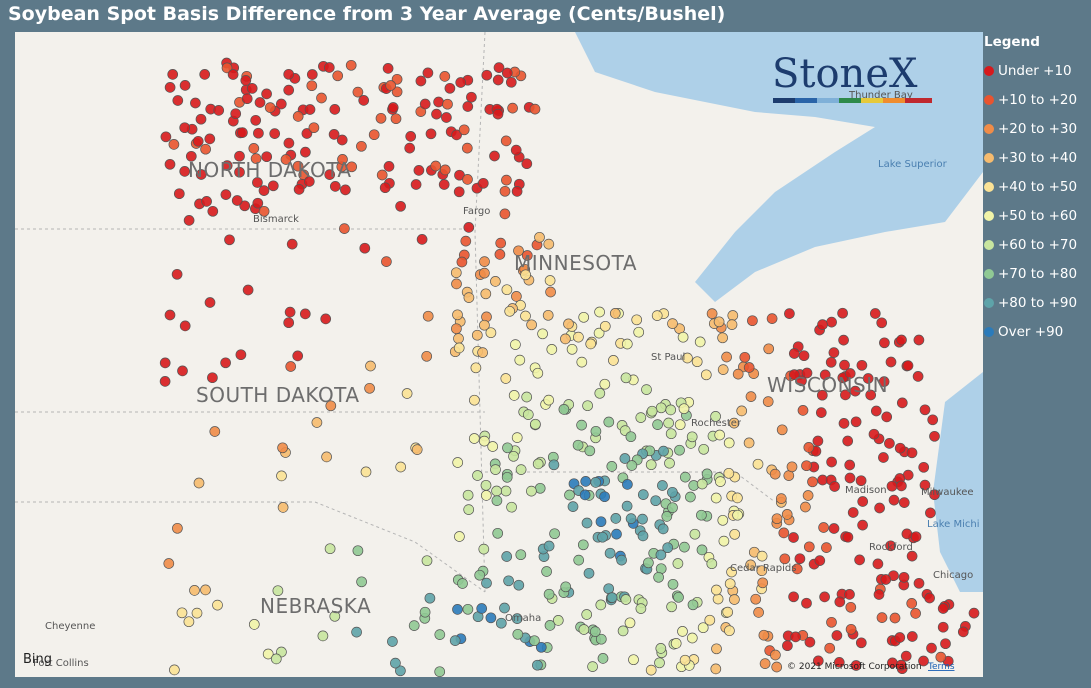 This screenshot has width=1091, height=688. What do you see at coordinates (941, 667) in the screenshot?
I see `terms-link: Terms` at bounding box center [941, 667].